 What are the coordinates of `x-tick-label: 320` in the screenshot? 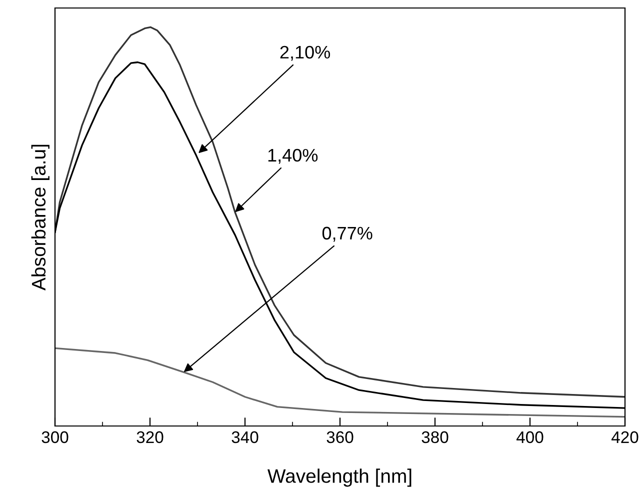 It's located at (150, 437).